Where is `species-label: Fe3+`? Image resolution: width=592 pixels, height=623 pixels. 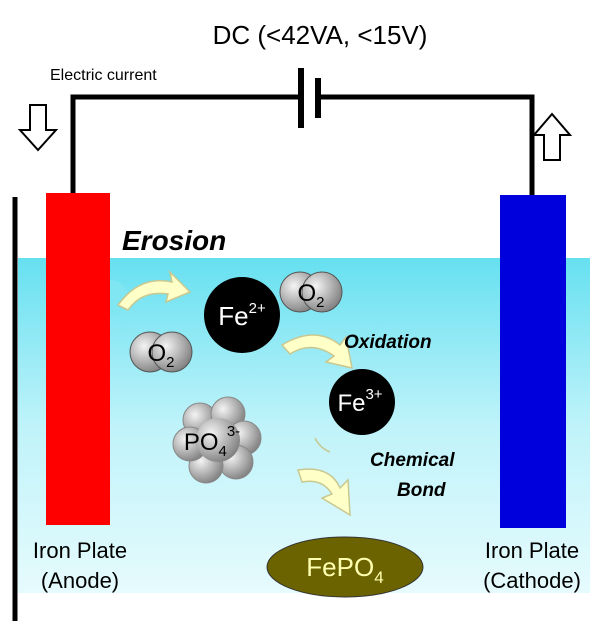
species-label: Fe3+ is located at coordinates (359, 401).